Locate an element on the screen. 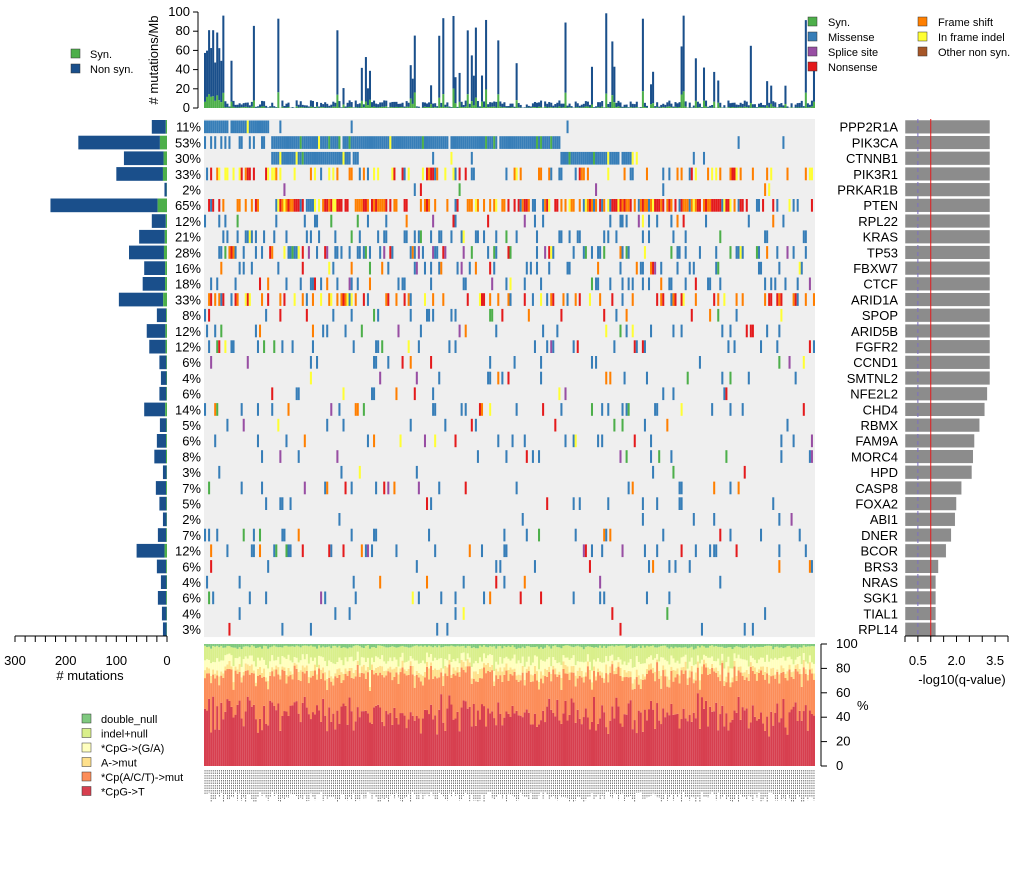  gene-count-bar-syn is located at coordinates (166, 441).